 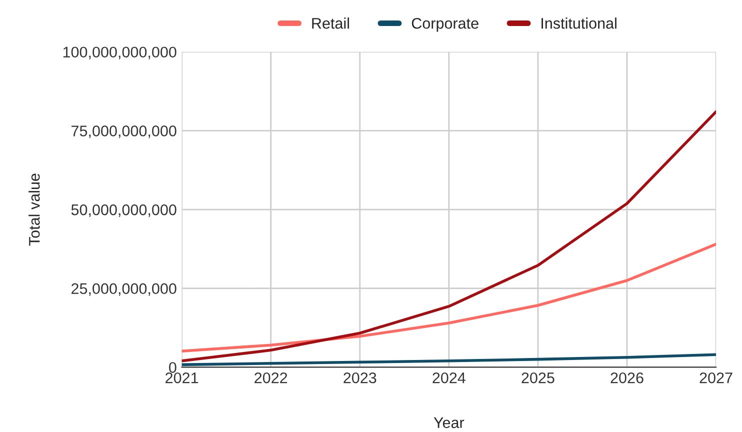 What do you see at coordinates (123, 211) in the screenshot?
I see `y-tick-label: 50,000,000,000` at bounding box center [123, 211].